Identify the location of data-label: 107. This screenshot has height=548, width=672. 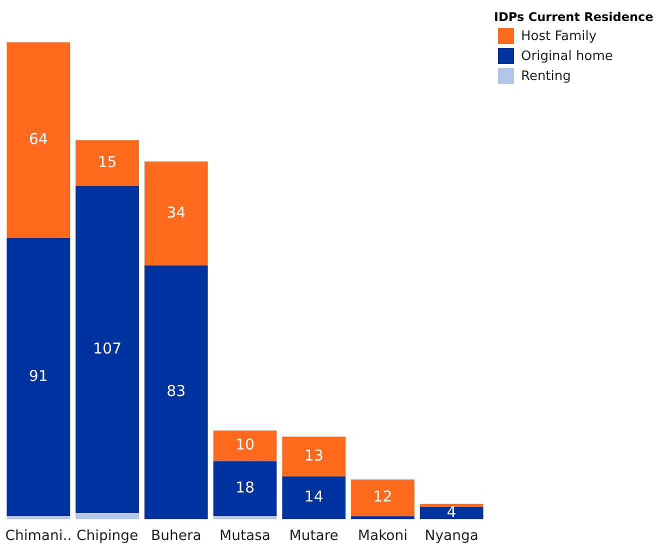
(107, 348).